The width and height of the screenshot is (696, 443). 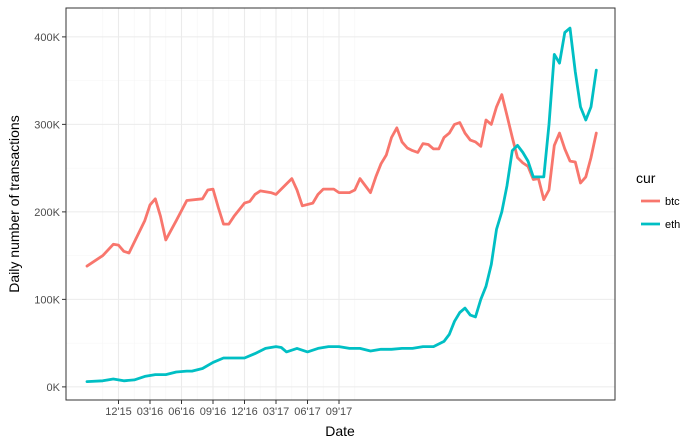 I want to click on y-tick-label: 0K, so click(x=54, y=388).